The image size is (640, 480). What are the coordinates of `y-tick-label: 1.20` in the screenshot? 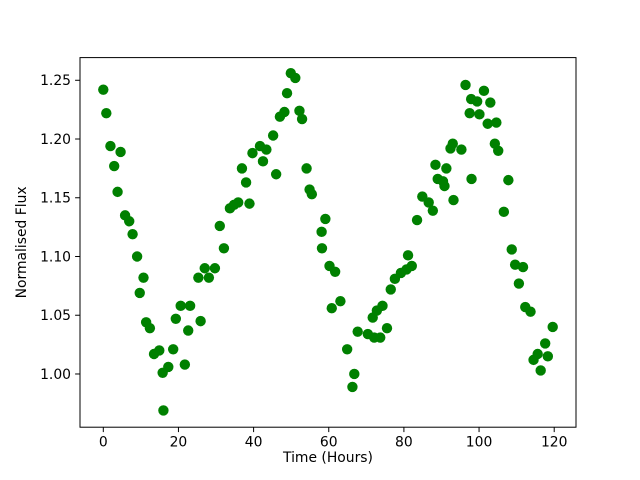 It's located at (55, 140).